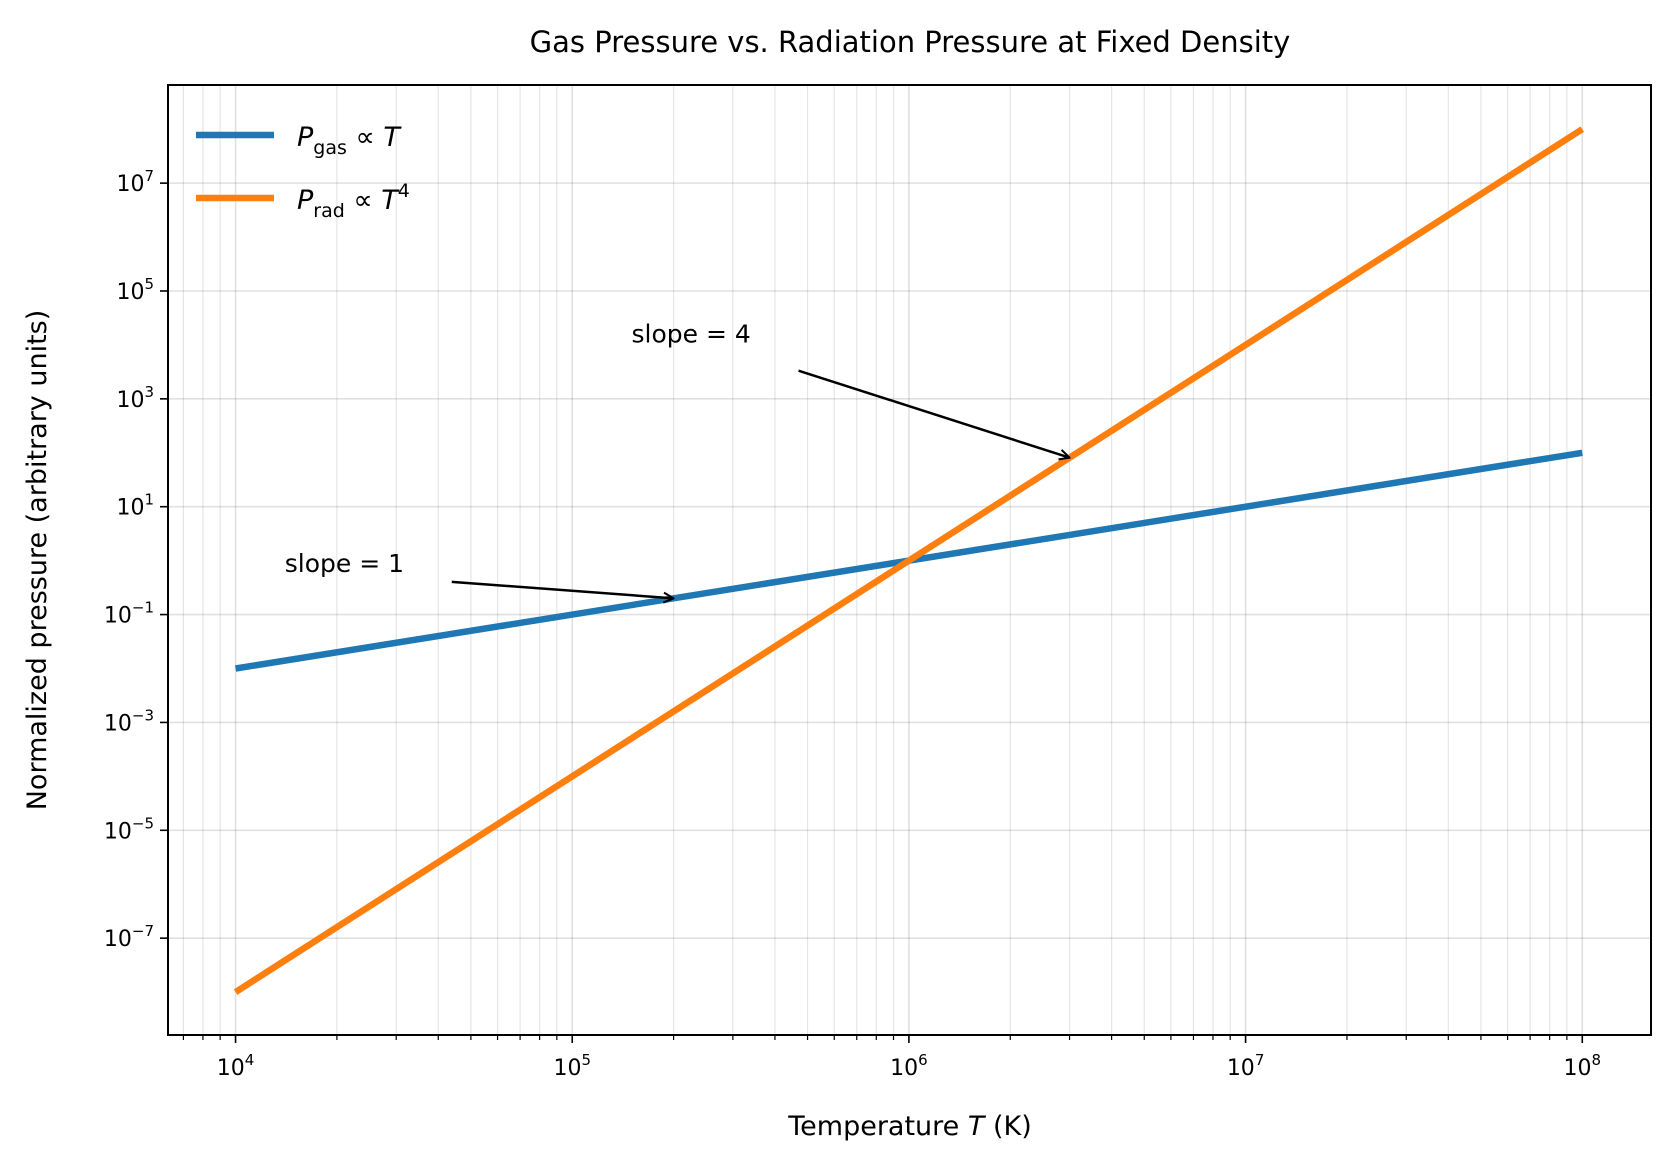 Image resolution: width=1670 pixels, height=1168 pixels. What do you see at coordinates (135, 506) in the screenshot?
I see `y-tick-label: 10¹` at bounding box center [135, 506].